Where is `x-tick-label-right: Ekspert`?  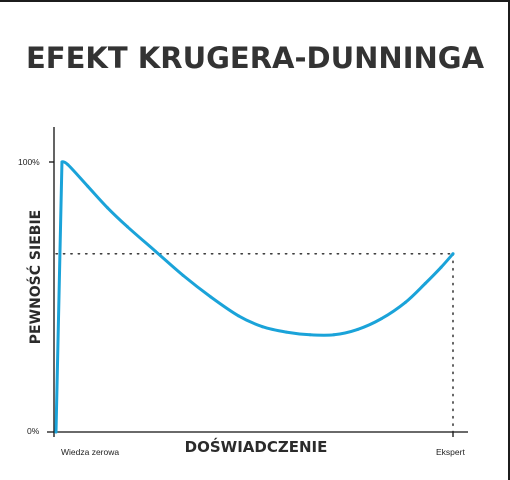
x-tick-label-right: Ekspert is located at coordinates (450, 452).